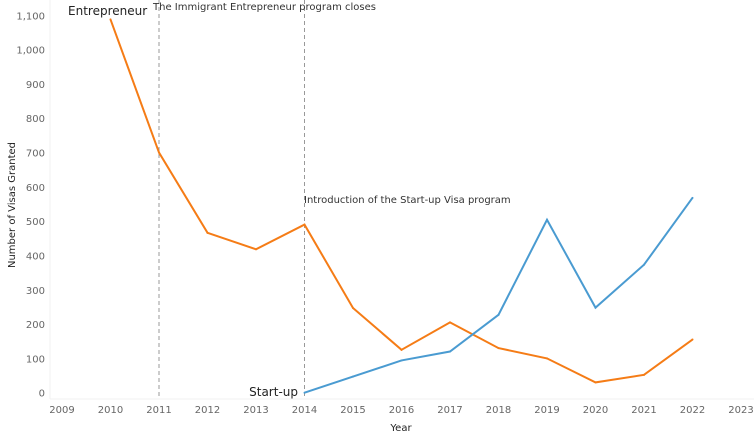  What do you see at coordinates (273, 392) in the screenshot?
I see `series-label-startup: Start-up` at bounding box center [273, 392].